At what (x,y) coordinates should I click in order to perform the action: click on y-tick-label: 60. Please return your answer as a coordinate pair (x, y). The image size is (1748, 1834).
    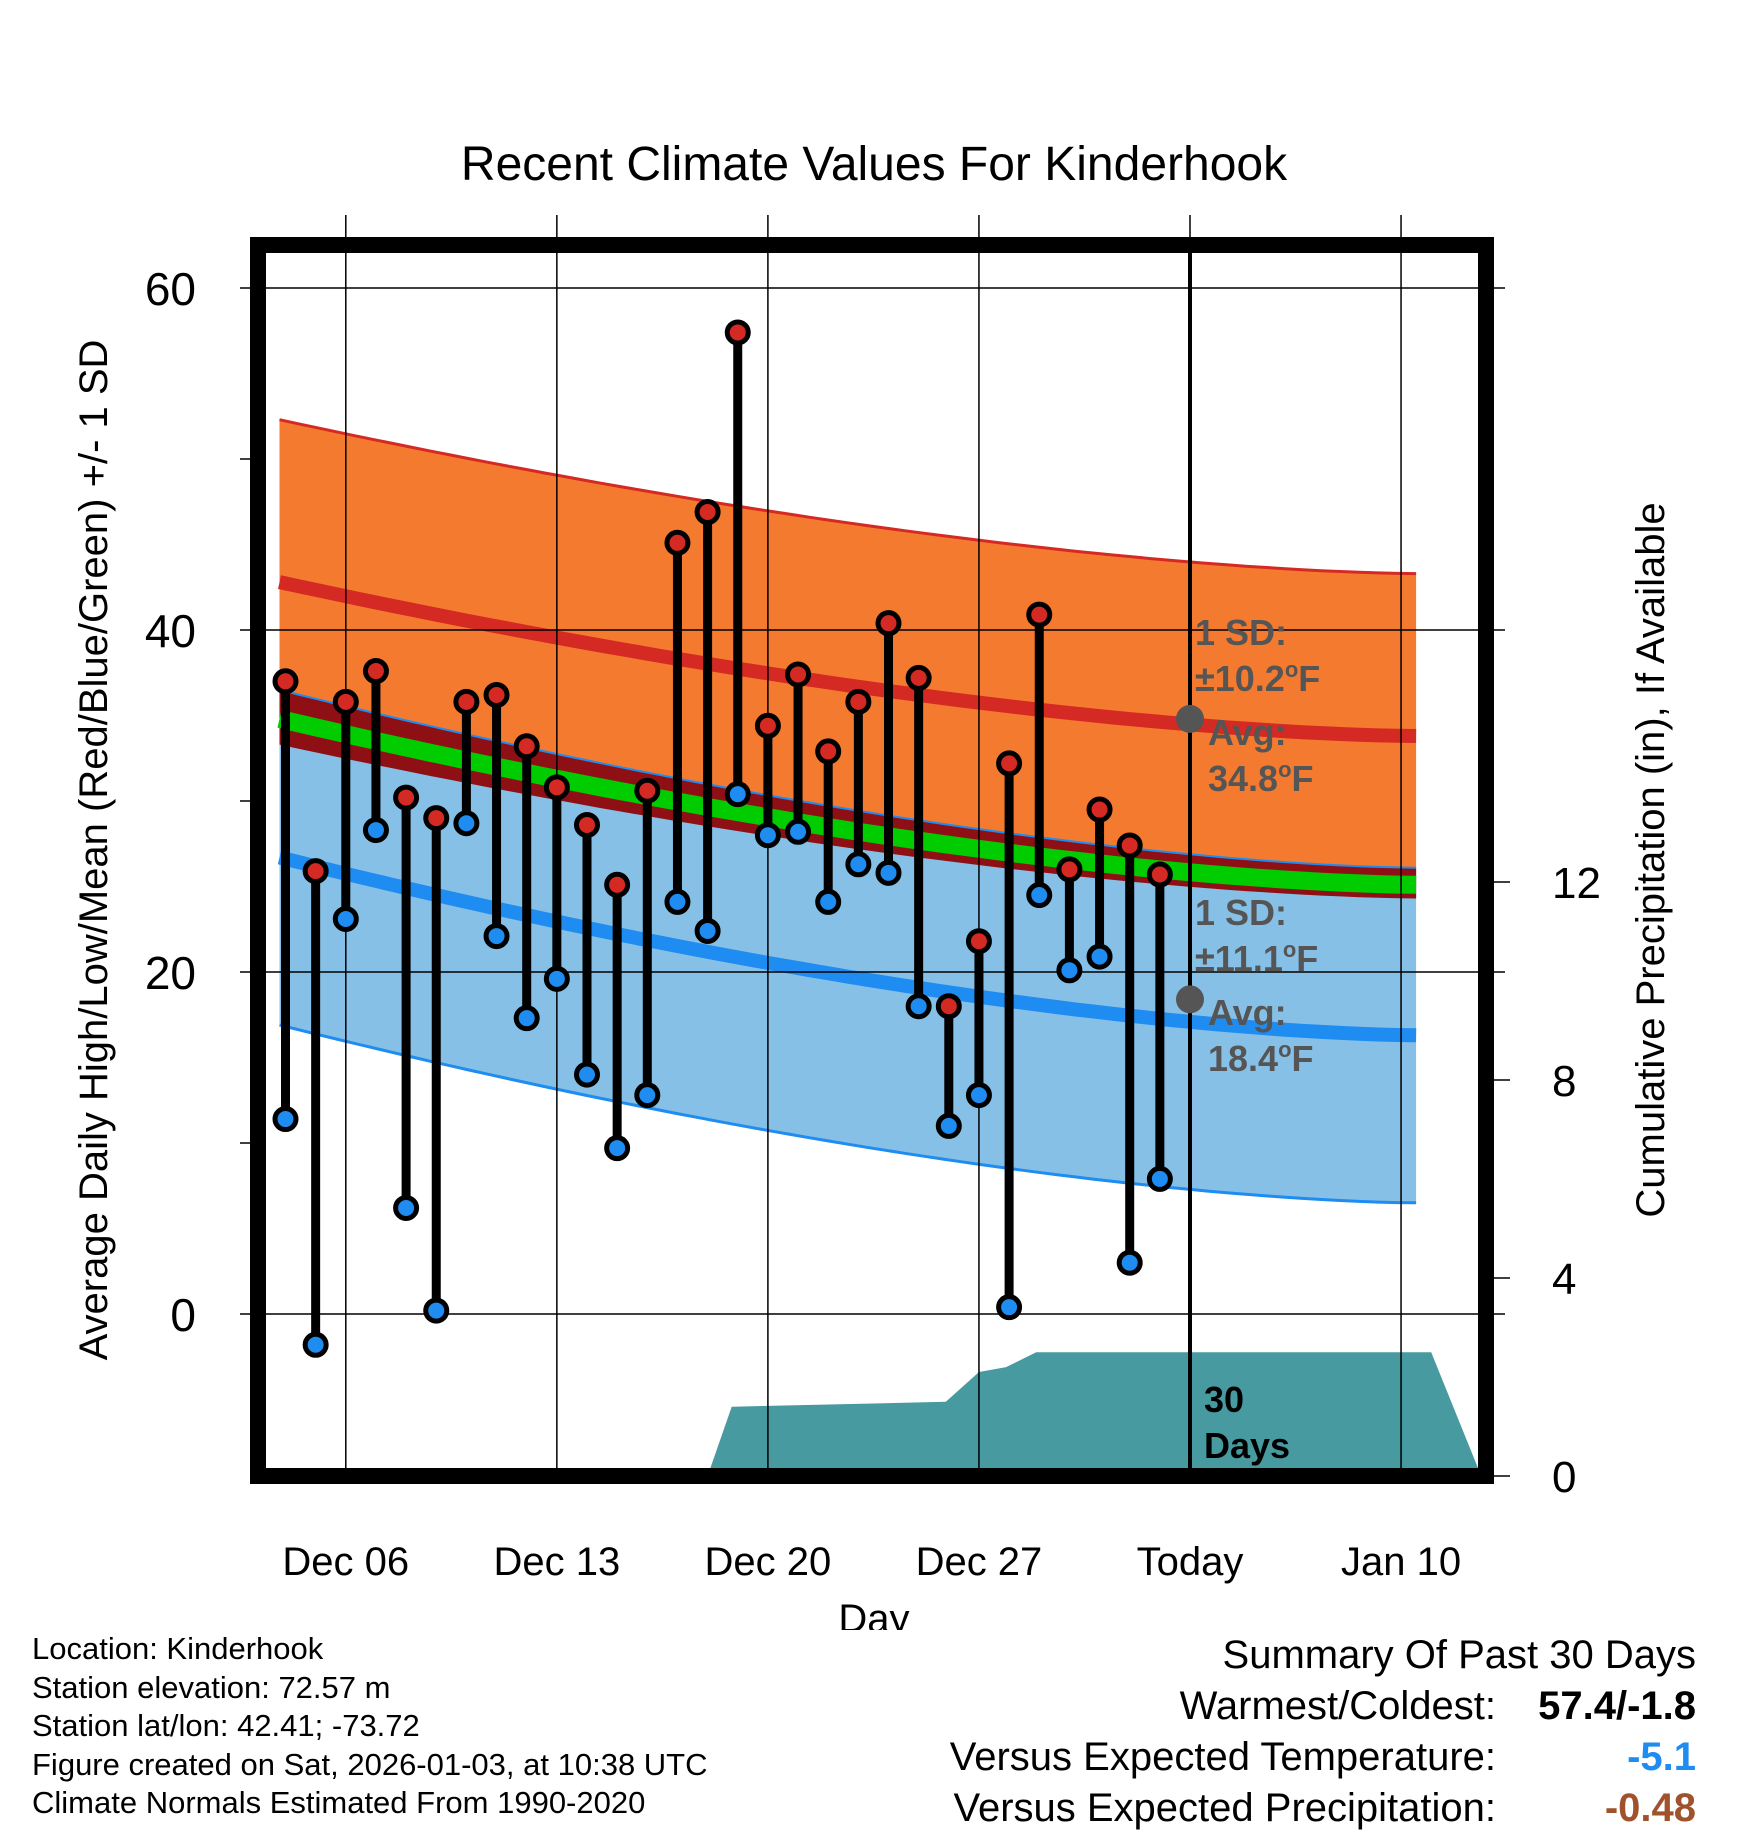
    Looking at the image, I should click on (170, 289).